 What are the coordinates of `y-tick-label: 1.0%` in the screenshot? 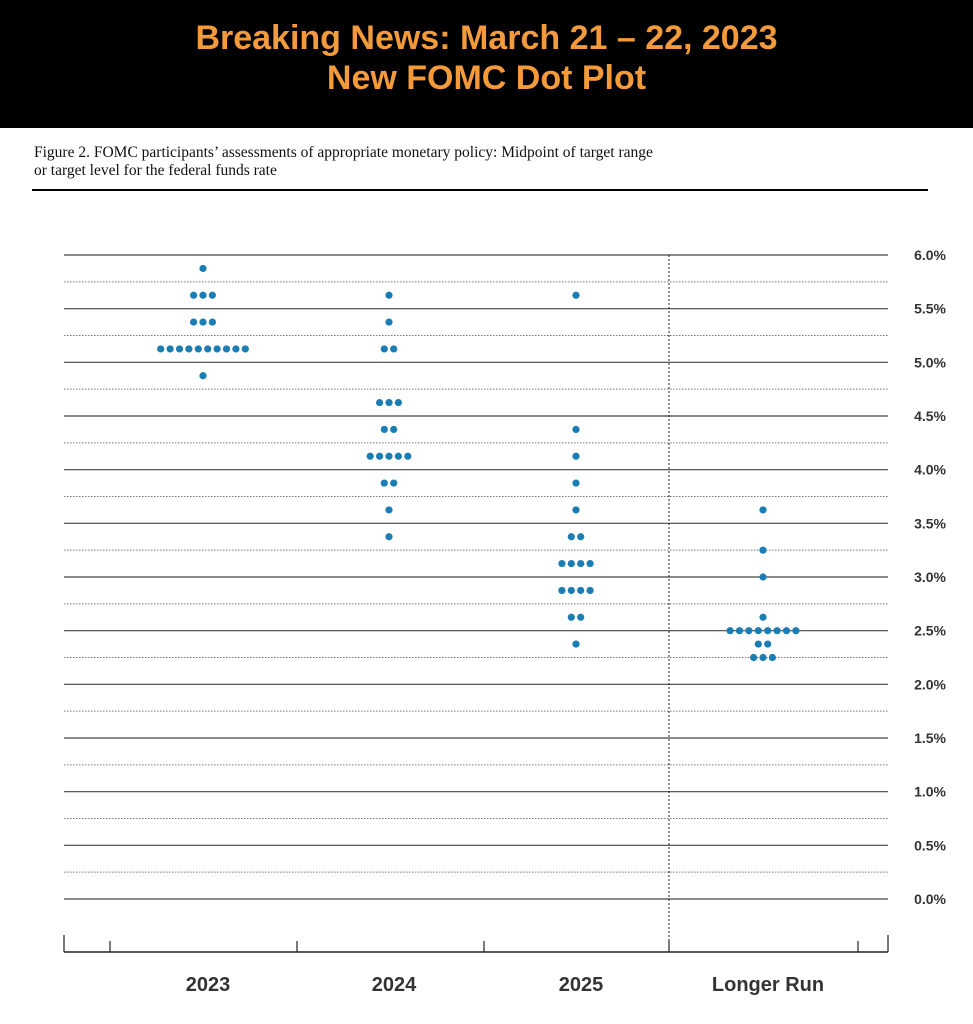 It's located at (930, 792).